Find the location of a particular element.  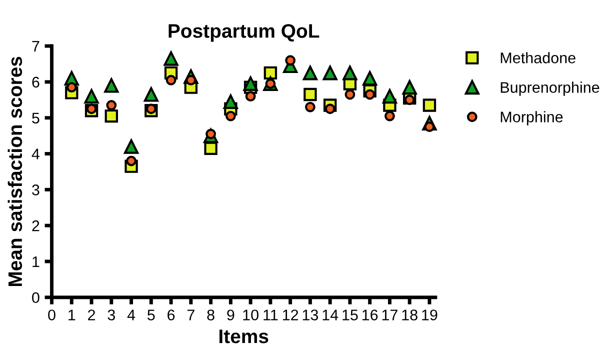

x-tick-label: 3 is located at coordinates (111, 315).